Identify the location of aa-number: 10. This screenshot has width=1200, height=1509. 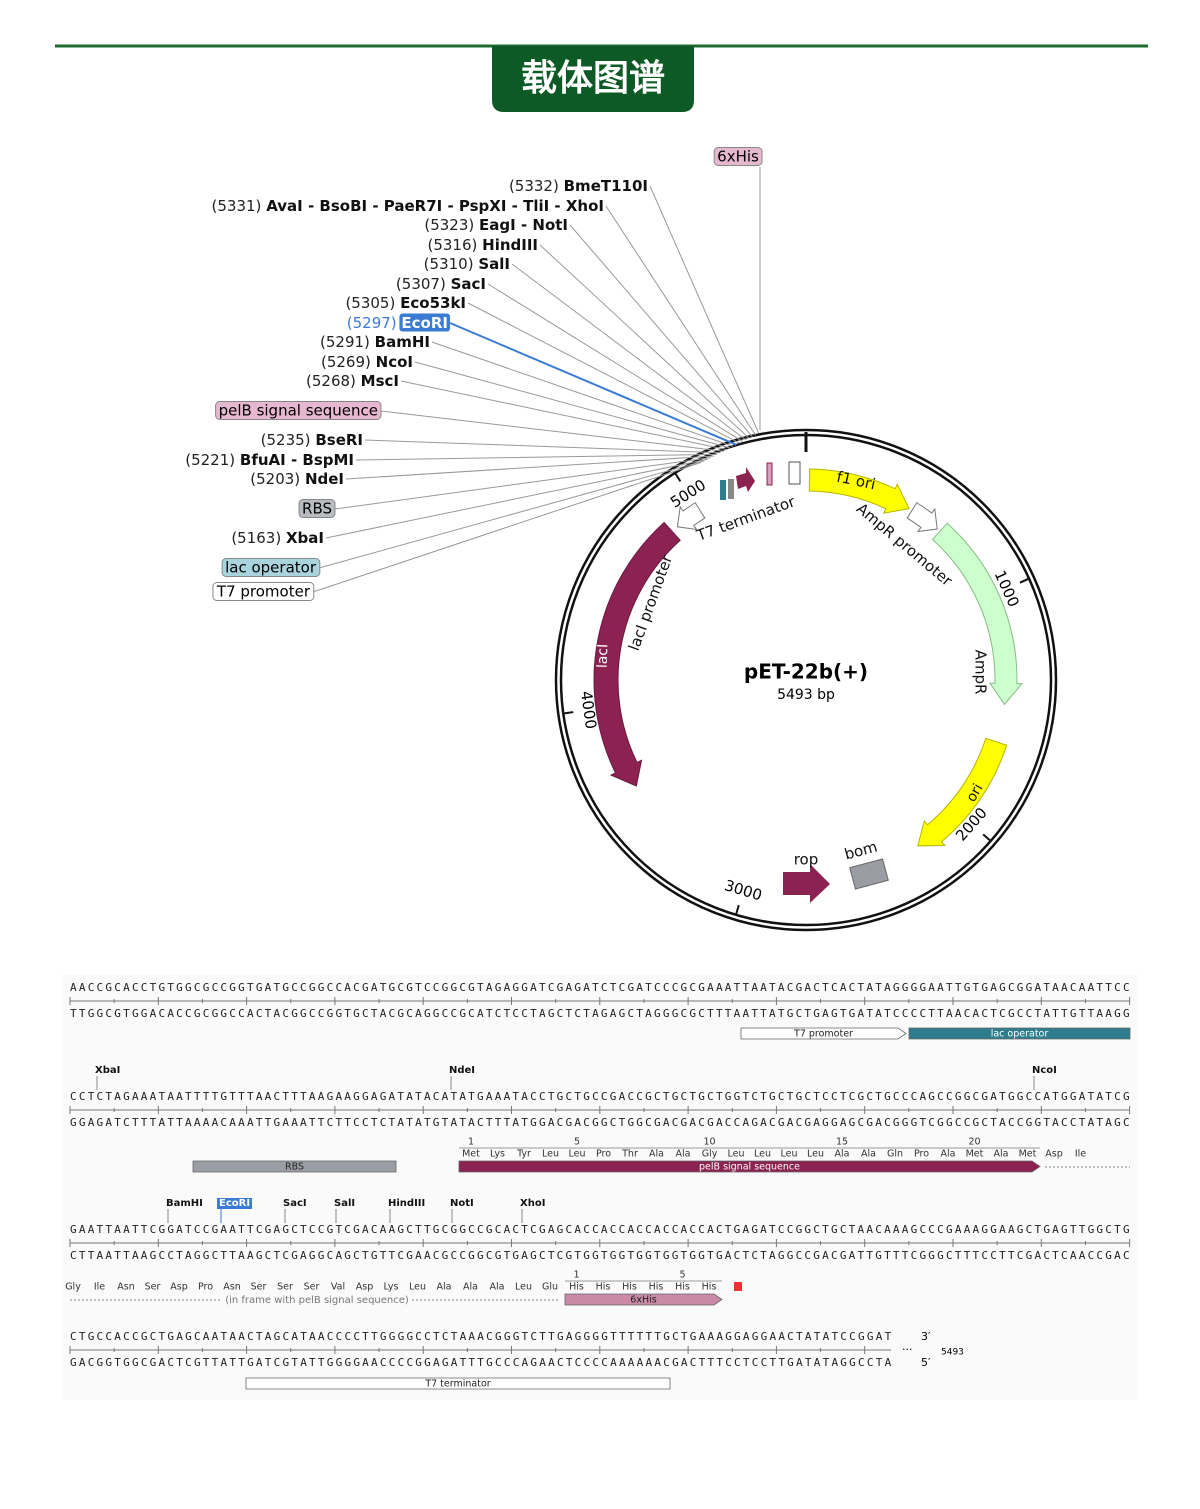
(709, 1142).